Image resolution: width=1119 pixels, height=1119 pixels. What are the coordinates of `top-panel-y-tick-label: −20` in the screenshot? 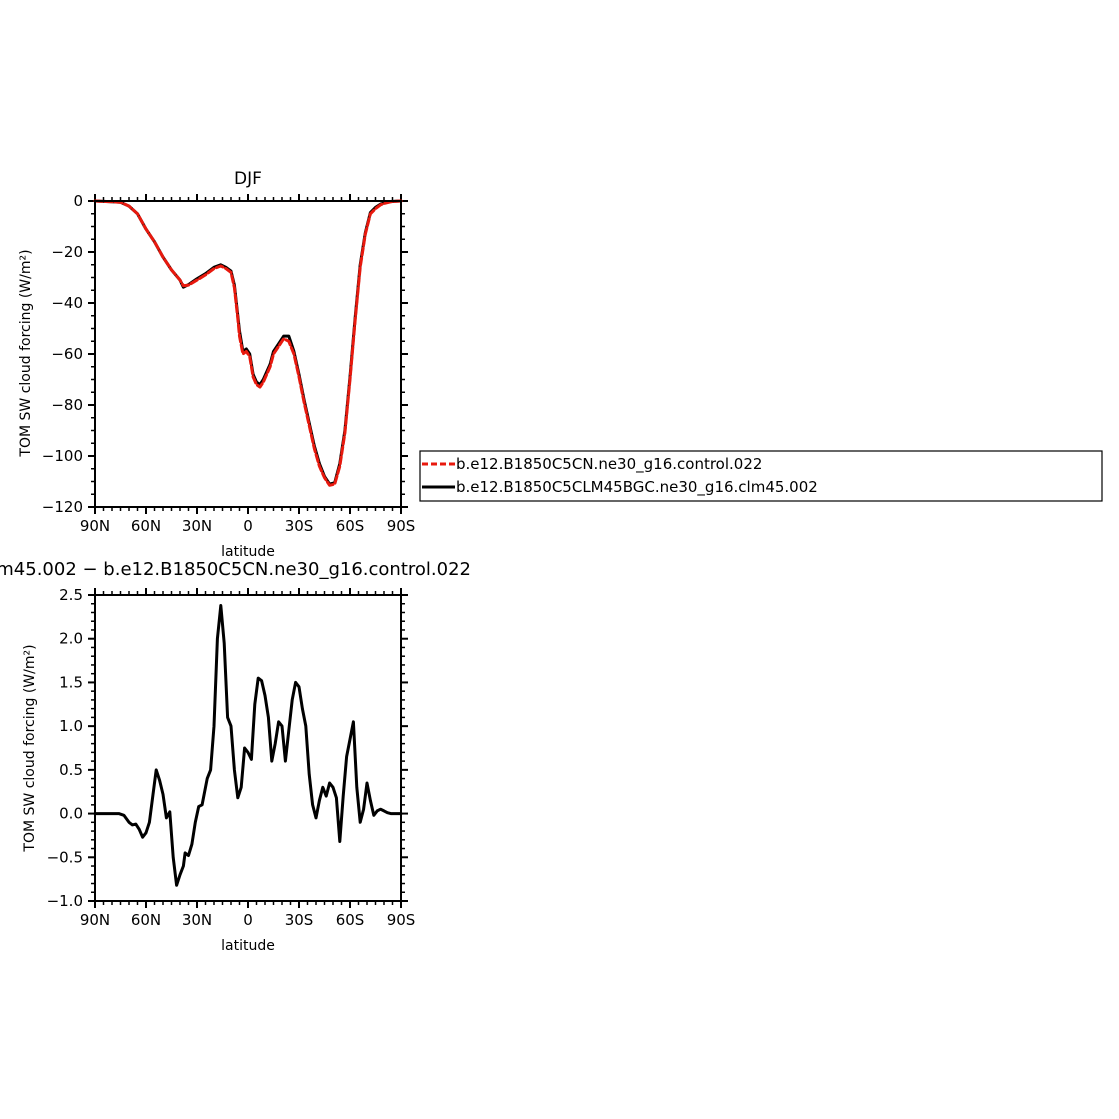 It's located at (67, 252).